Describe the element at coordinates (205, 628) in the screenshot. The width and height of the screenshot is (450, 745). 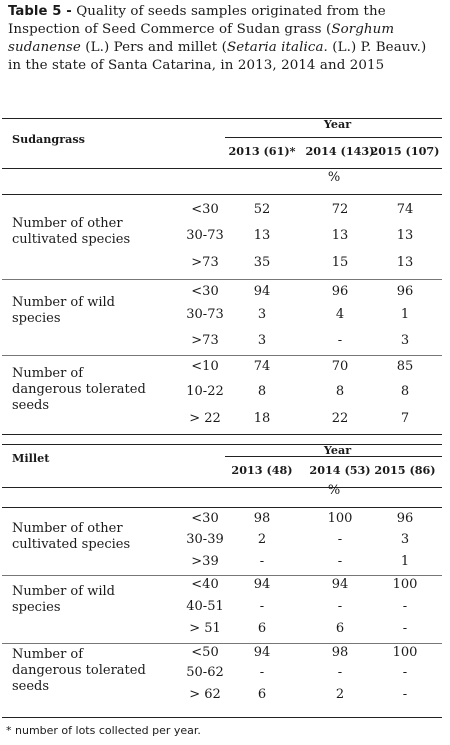
I see `range-label: > 51` at that location.